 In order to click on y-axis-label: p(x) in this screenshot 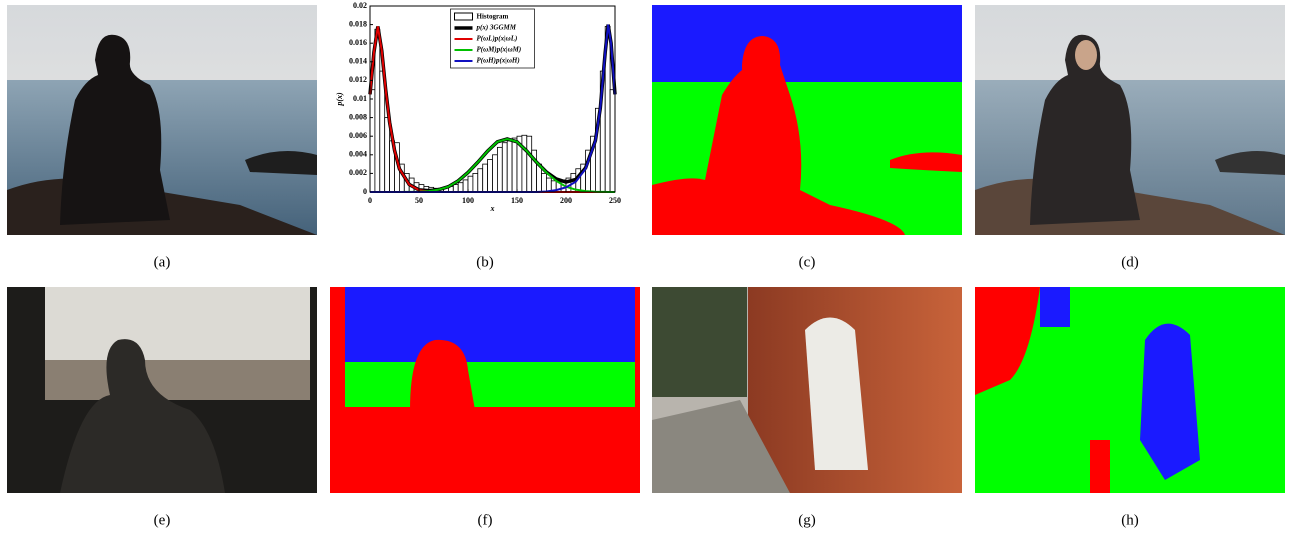, I will do `click(339, 99)`.